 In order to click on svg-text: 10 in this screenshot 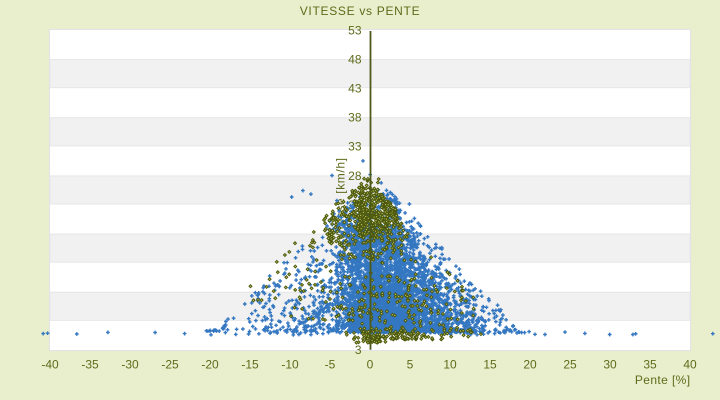, I will do `click(450, 365)`.